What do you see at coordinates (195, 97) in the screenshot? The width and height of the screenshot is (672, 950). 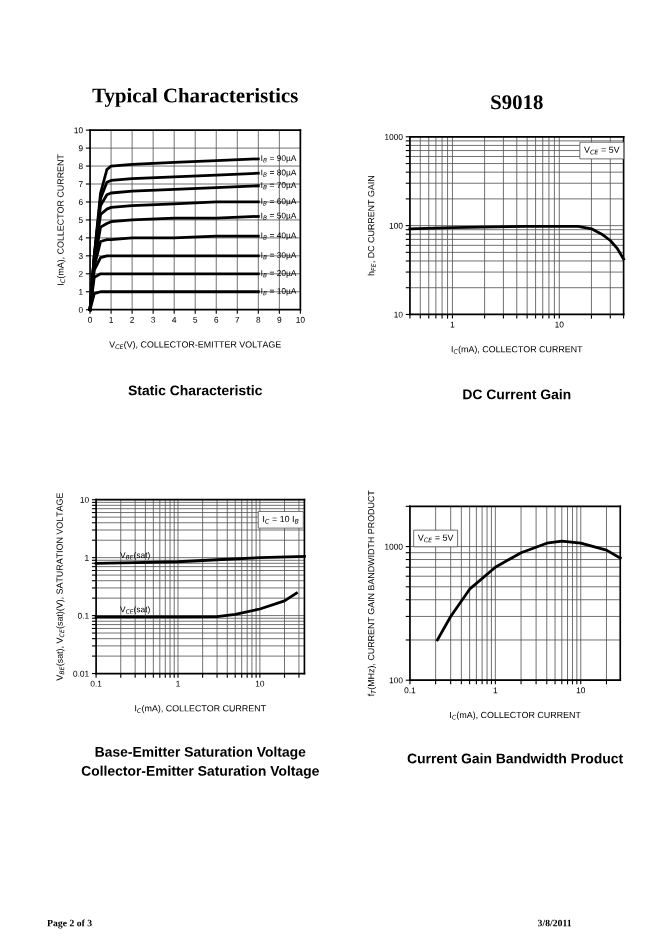 I see `chart-title: Typical Characteristics` at bounding box center [195, 97].